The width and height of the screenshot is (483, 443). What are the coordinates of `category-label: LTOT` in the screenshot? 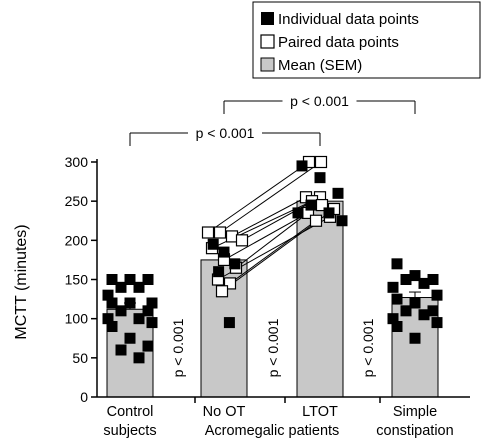 It's located at (320, 412).